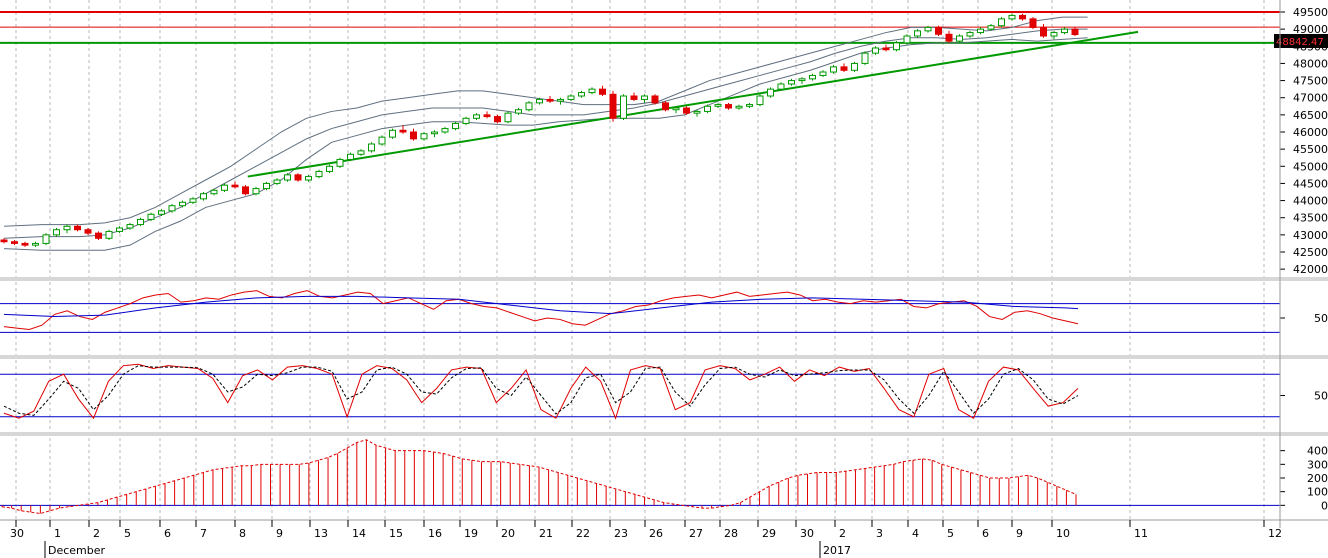  Describe the element at coordinates (1141, 533) in the screenshot. I see `x-tick-label: 11` at that location.